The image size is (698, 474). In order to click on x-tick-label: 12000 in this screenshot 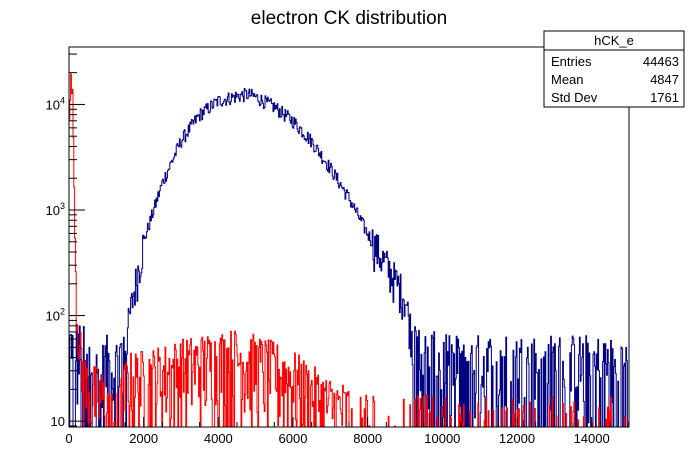, I will do `click(517, 438)`.